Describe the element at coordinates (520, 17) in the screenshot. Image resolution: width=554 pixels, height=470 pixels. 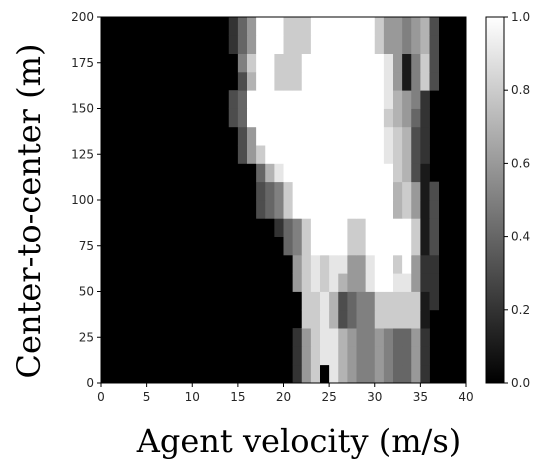
I see `colorbar-tick-label: 1.0` at that location.